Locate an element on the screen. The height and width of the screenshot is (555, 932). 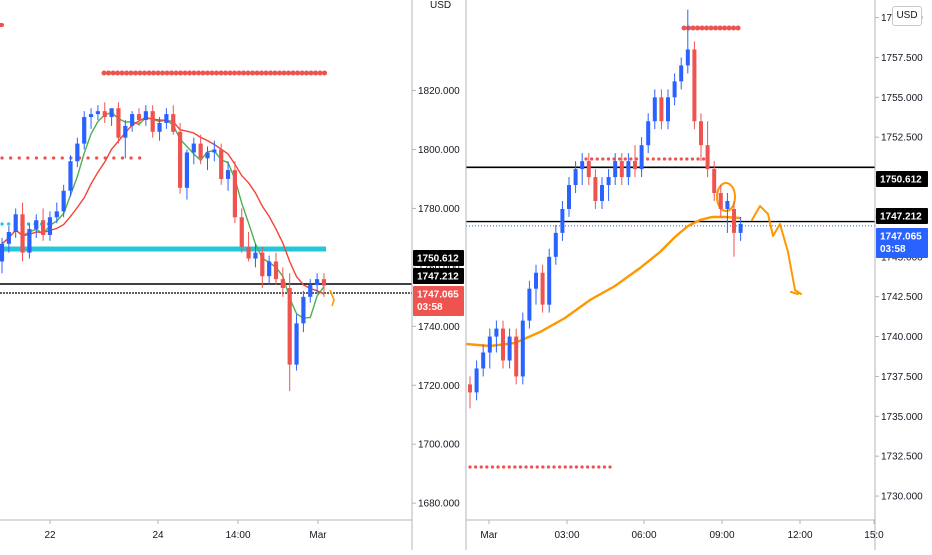
slow-moving-average-line is located at coordinates (163, 205).